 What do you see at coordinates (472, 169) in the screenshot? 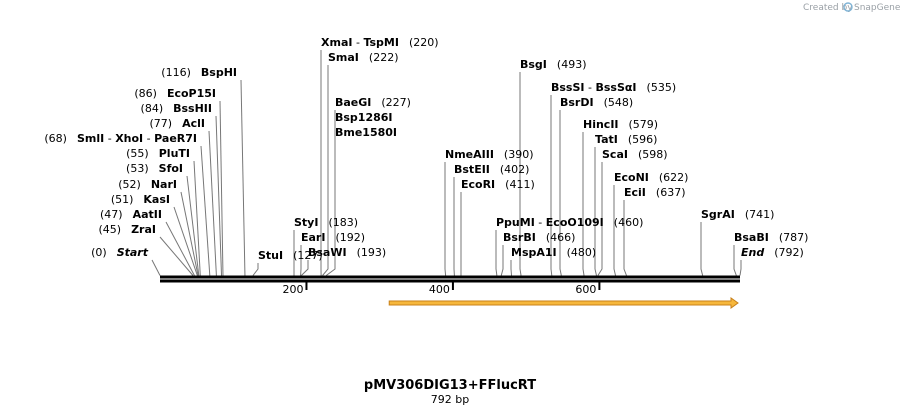
I see `enzyme-name: BstEII` at bounding box center [472, 169].